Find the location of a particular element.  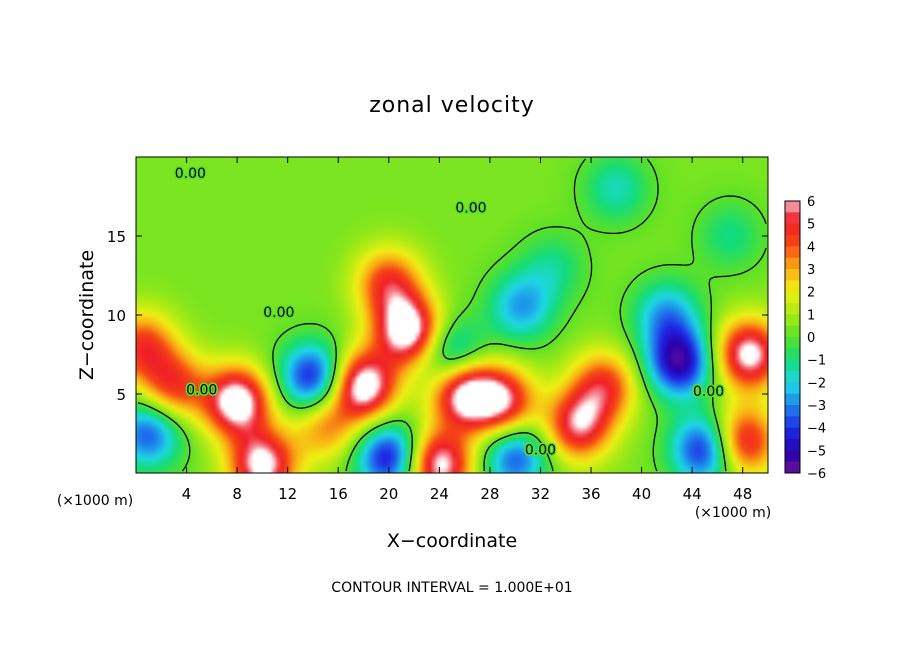

colorbar-frame is located at coordinates (792, 337).